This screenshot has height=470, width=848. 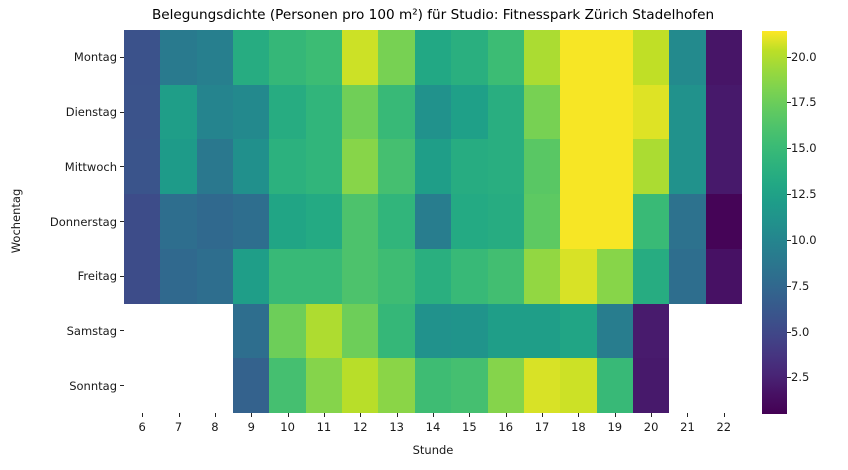 What do you see at coordinates (62, 331) in the screenshot?
I see `y-tick-label: Samstag` at bounding box center [62, 331].